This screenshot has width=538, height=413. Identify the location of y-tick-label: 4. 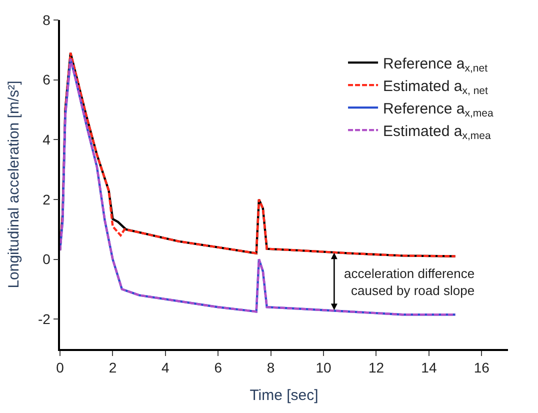
(46, 140).